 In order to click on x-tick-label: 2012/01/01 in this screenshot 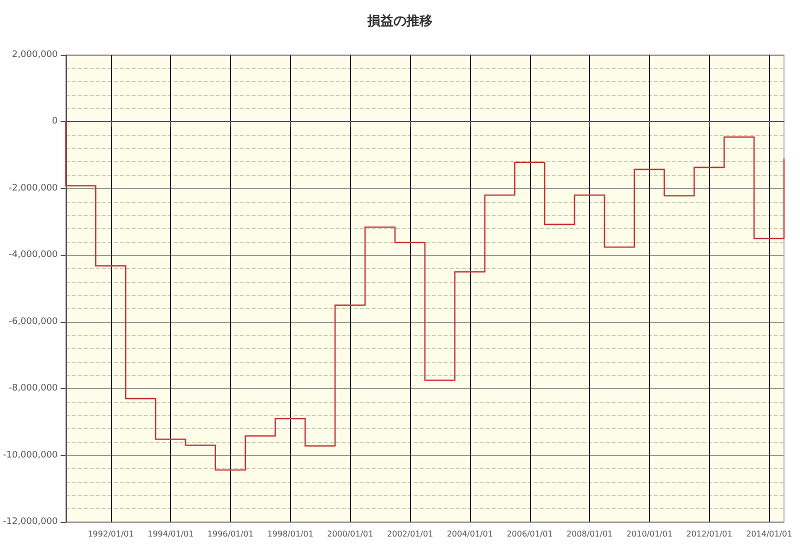, I will do `click(709, 534)`.